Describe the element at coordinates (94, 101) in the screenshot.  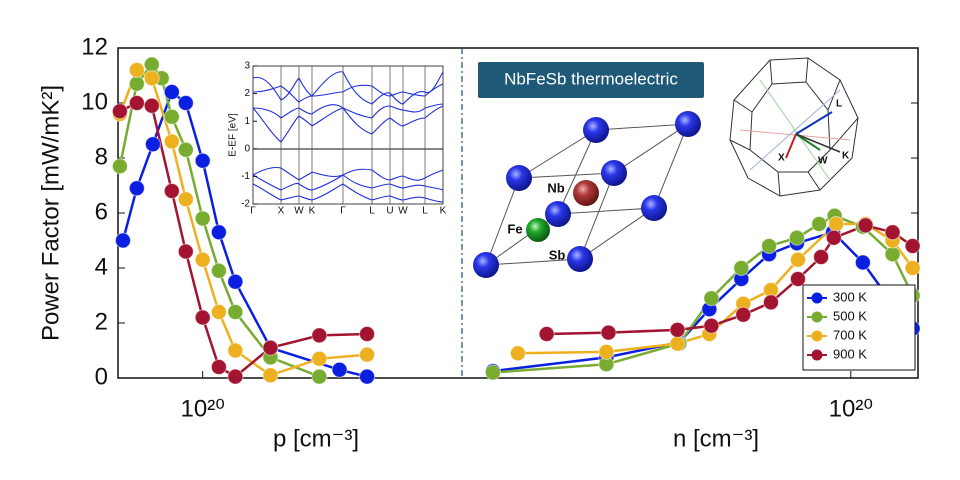
I see `y-tick-label: 10` at that location.